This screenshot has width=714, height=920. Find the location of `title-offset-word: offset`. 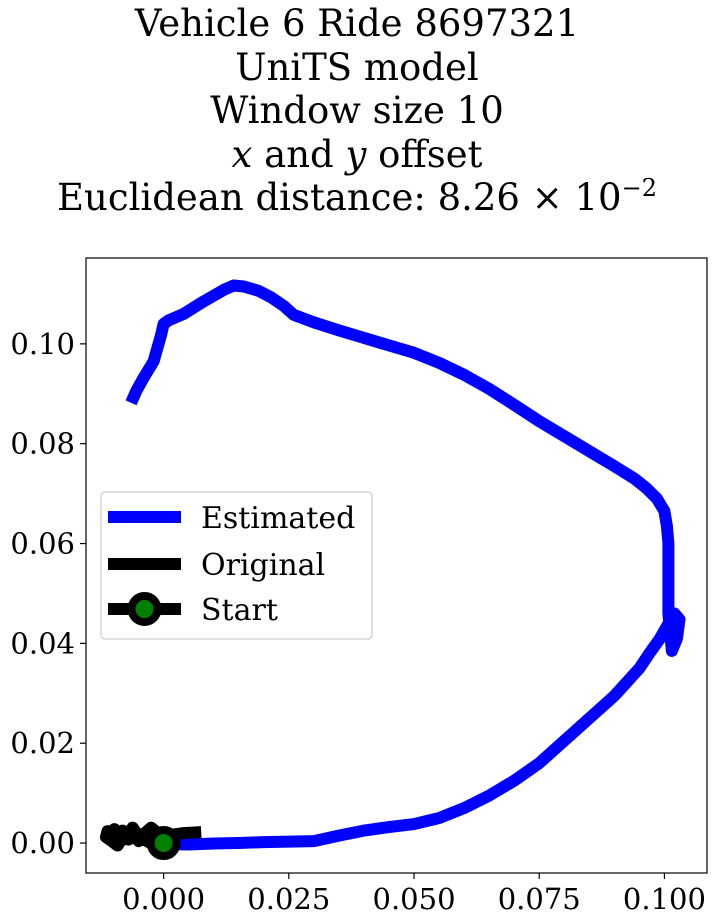

title-offset-word: offset is located at coordinates (424, 154).